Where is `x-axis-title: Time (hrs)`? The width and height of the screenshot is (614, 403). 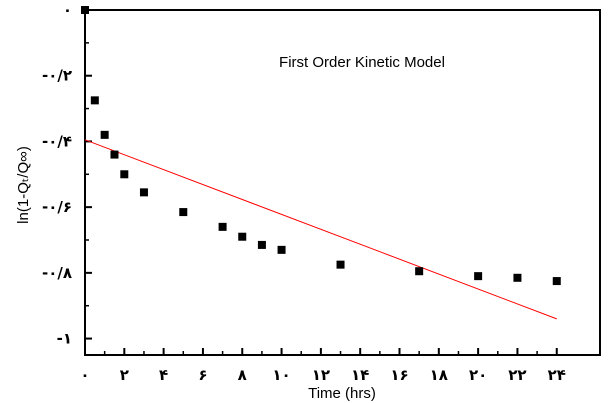 x-axis-title: Time (hrs) is located at coordinates (342, 393).